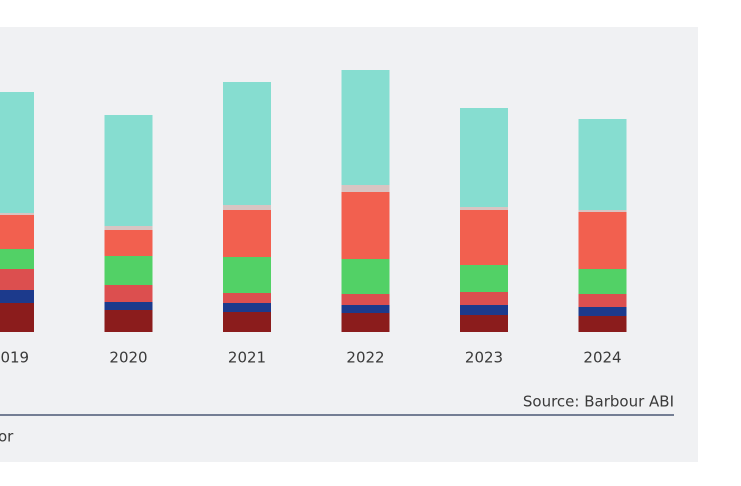 This screenshot has width=741, height=486. I want to click on x-tick-label: 2023, so click(484, 358).